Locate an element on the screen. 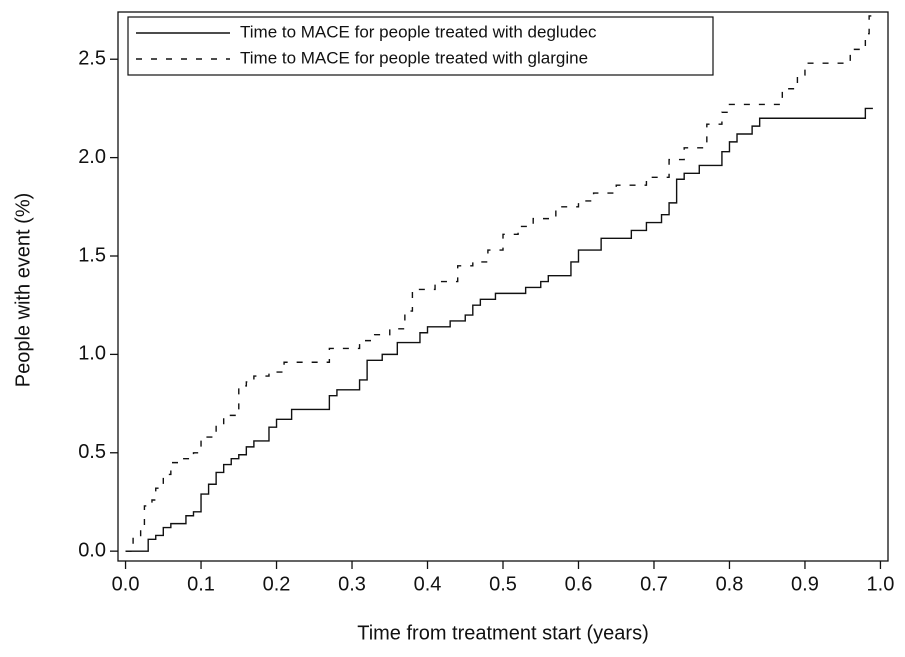 The image size is (905, 657). legend-box is located at coordinates (420, 46).